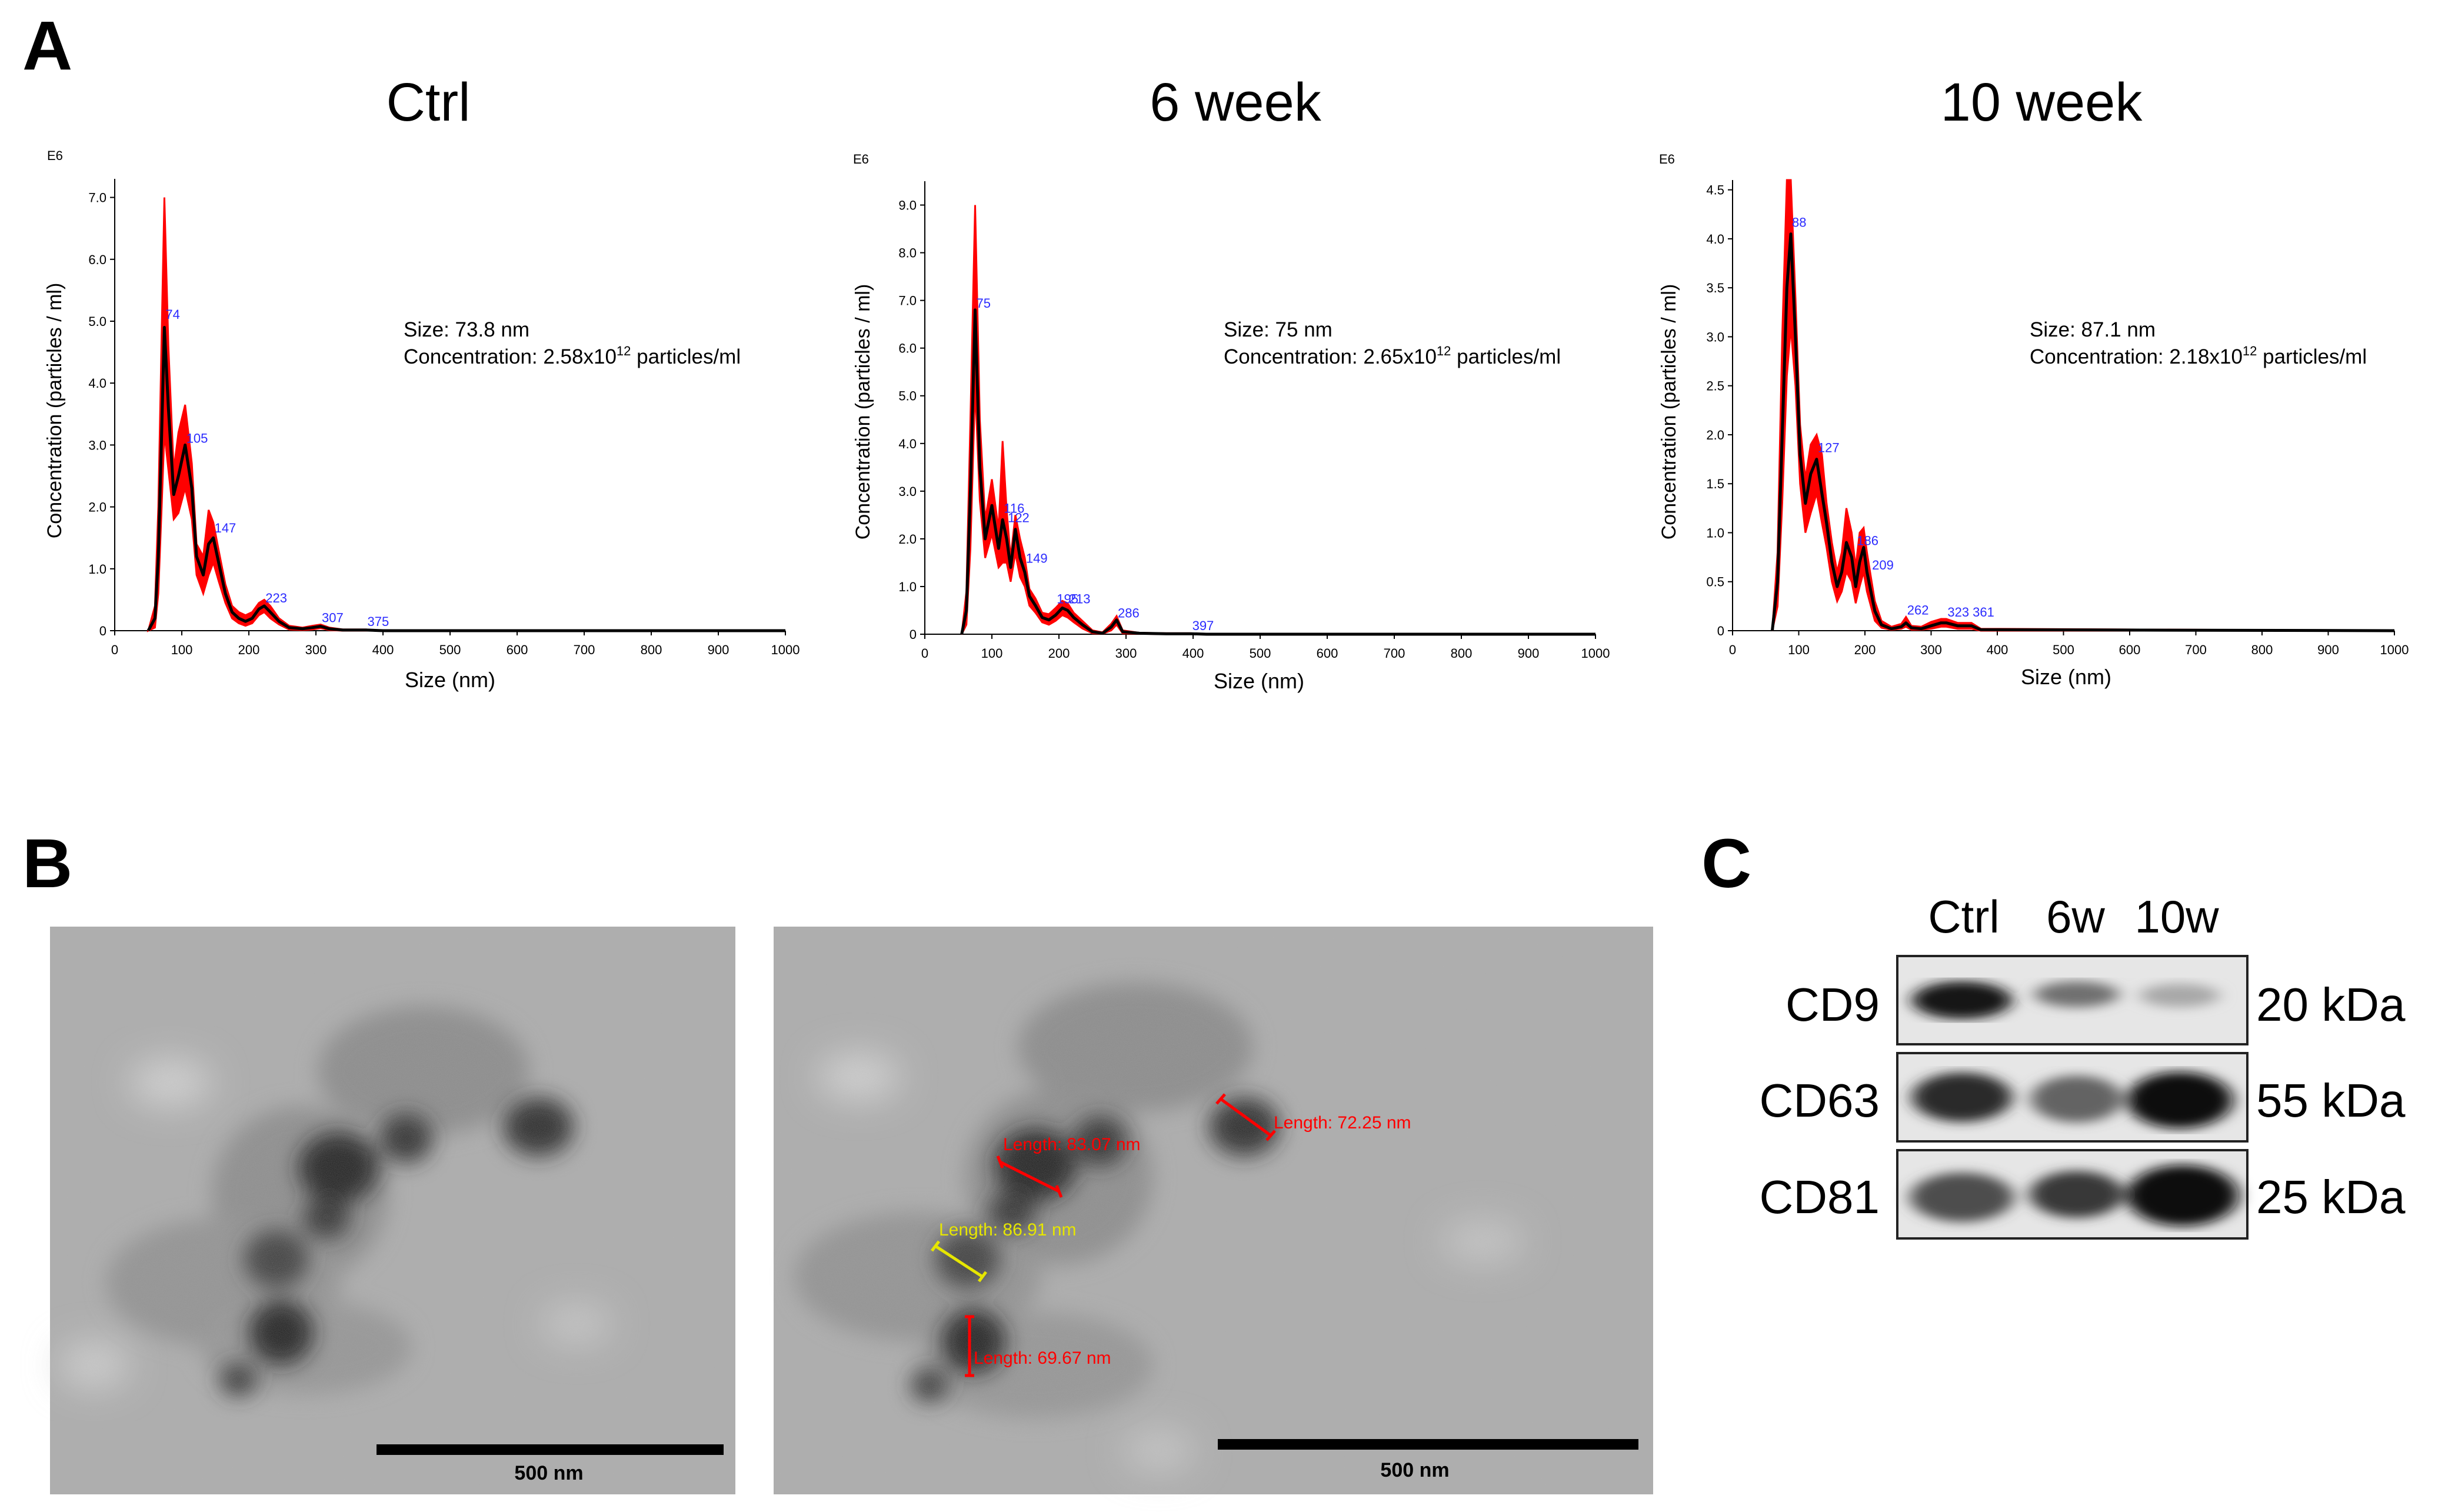  I want to click on tem-image-left: 500 nm, so click(392, 1210).